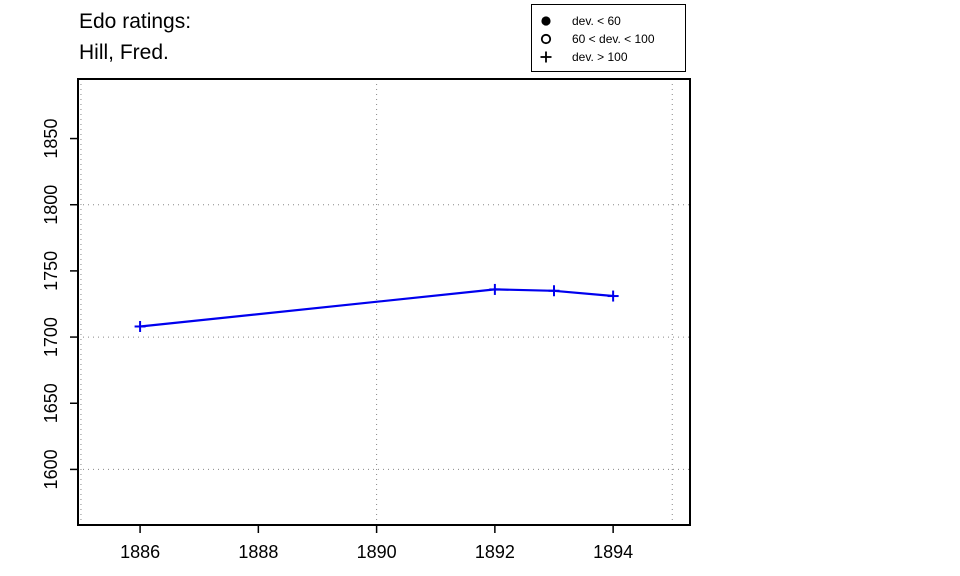  I want to click on y-tick-label: 1800, so click(51, 205).